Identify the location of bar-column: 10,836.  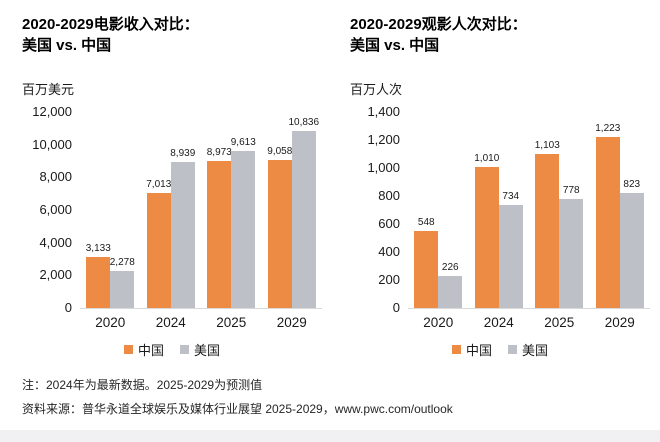
(303, 210).